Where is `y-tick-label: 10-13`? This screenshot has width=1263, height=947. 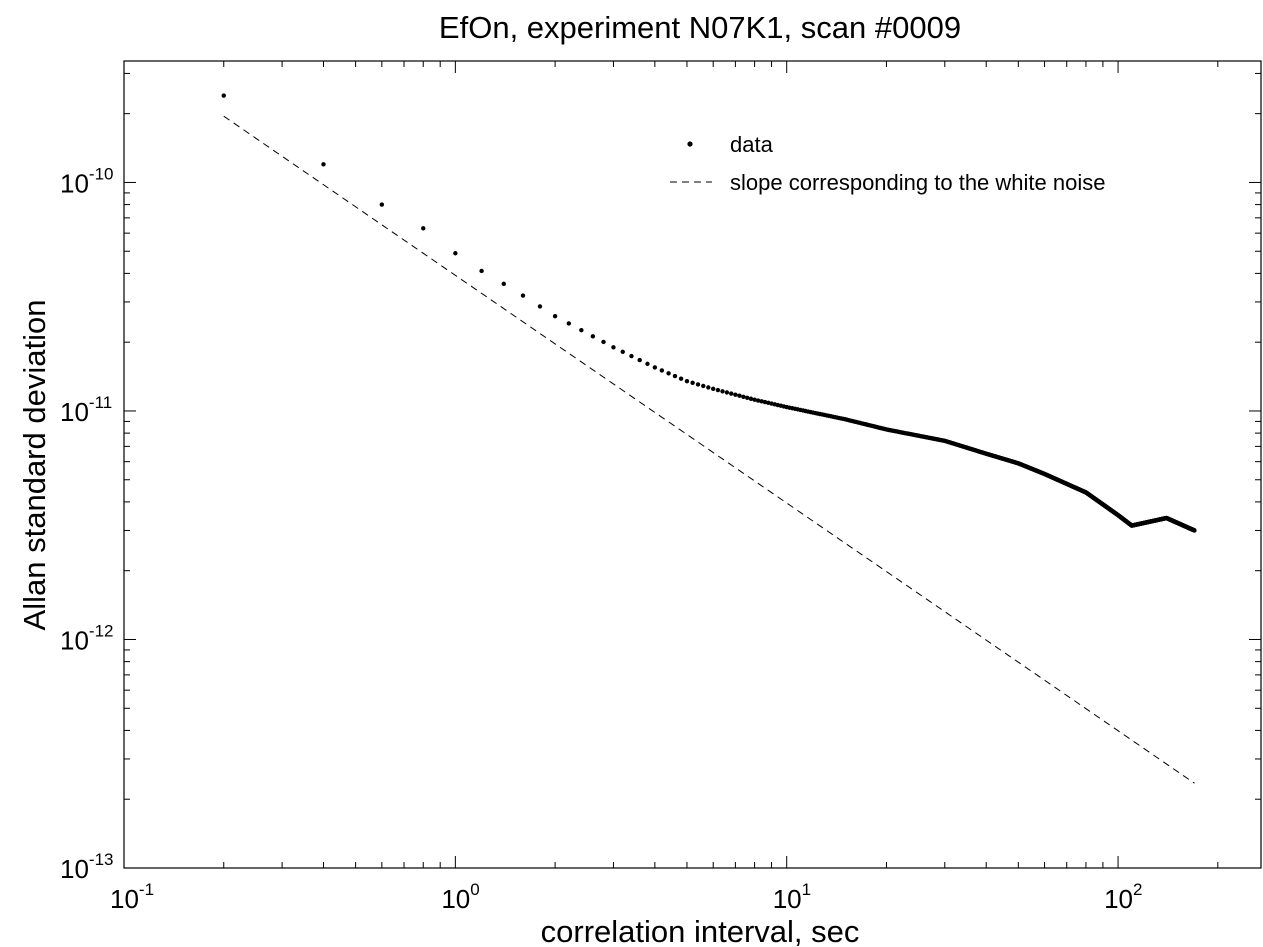
y-tick-label: 10-13 is located at coordinates (87, 867).